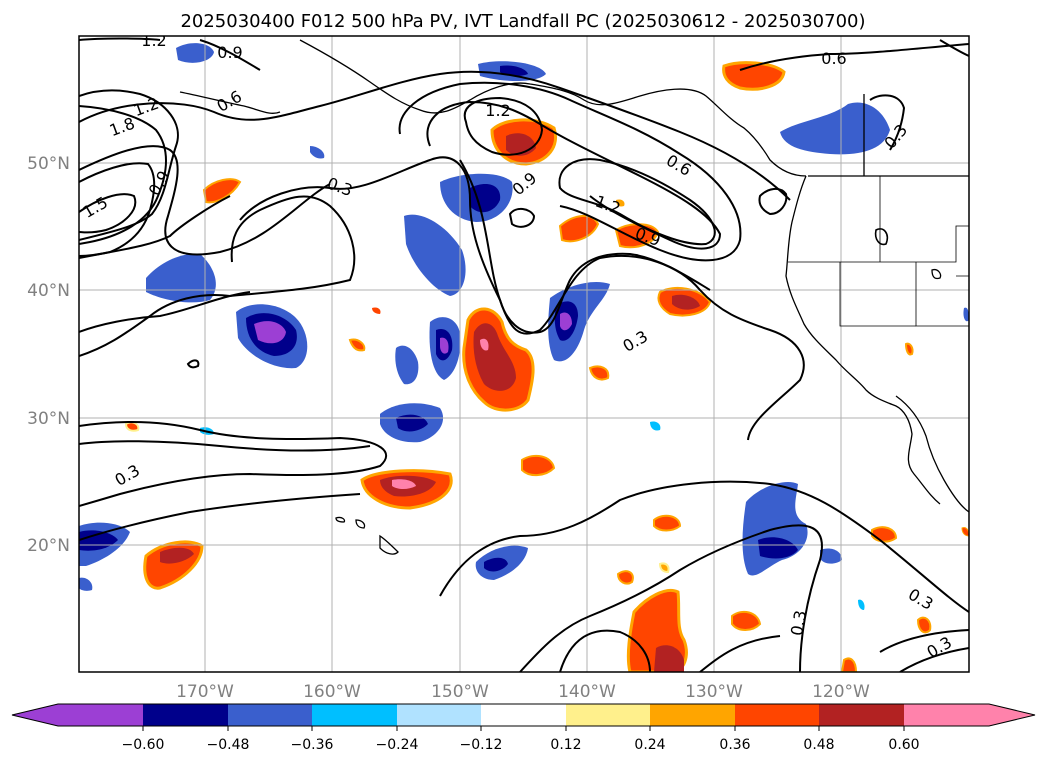  Describe the element at coordinates (312, 745) in the screenshot. I see `colorbar-tick-label: −0.36` at that location.